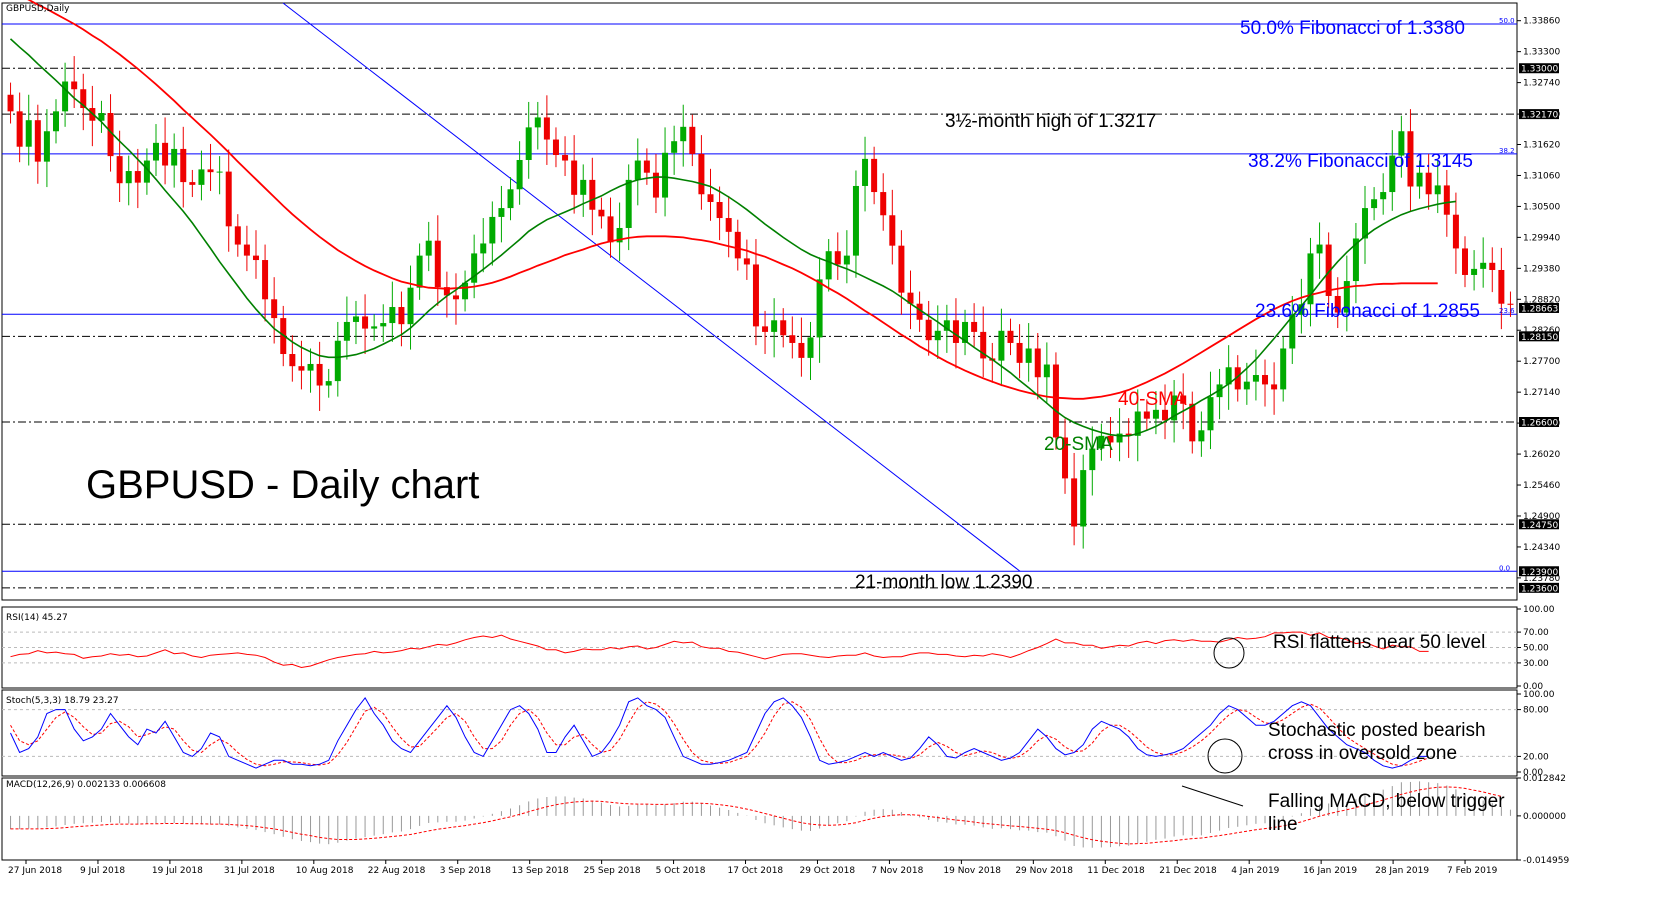 The width and height of the screenshot is (1662, 919). I want to click on level-tag-label: 1.23600, so click(1539, 589).